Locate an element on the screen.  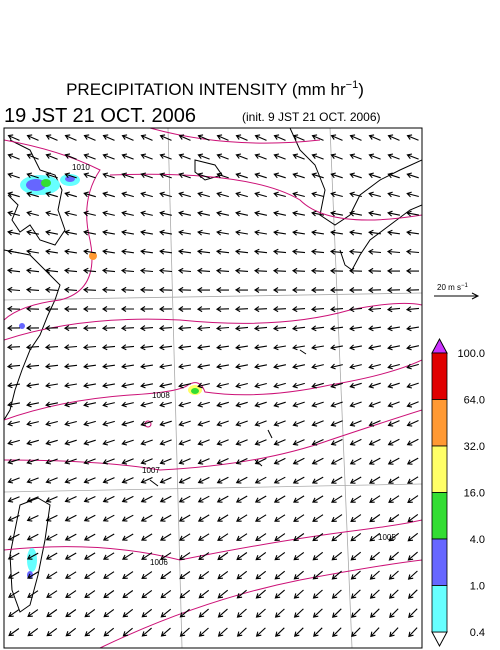
colorbar-bin is located at coordinates (439, 562).